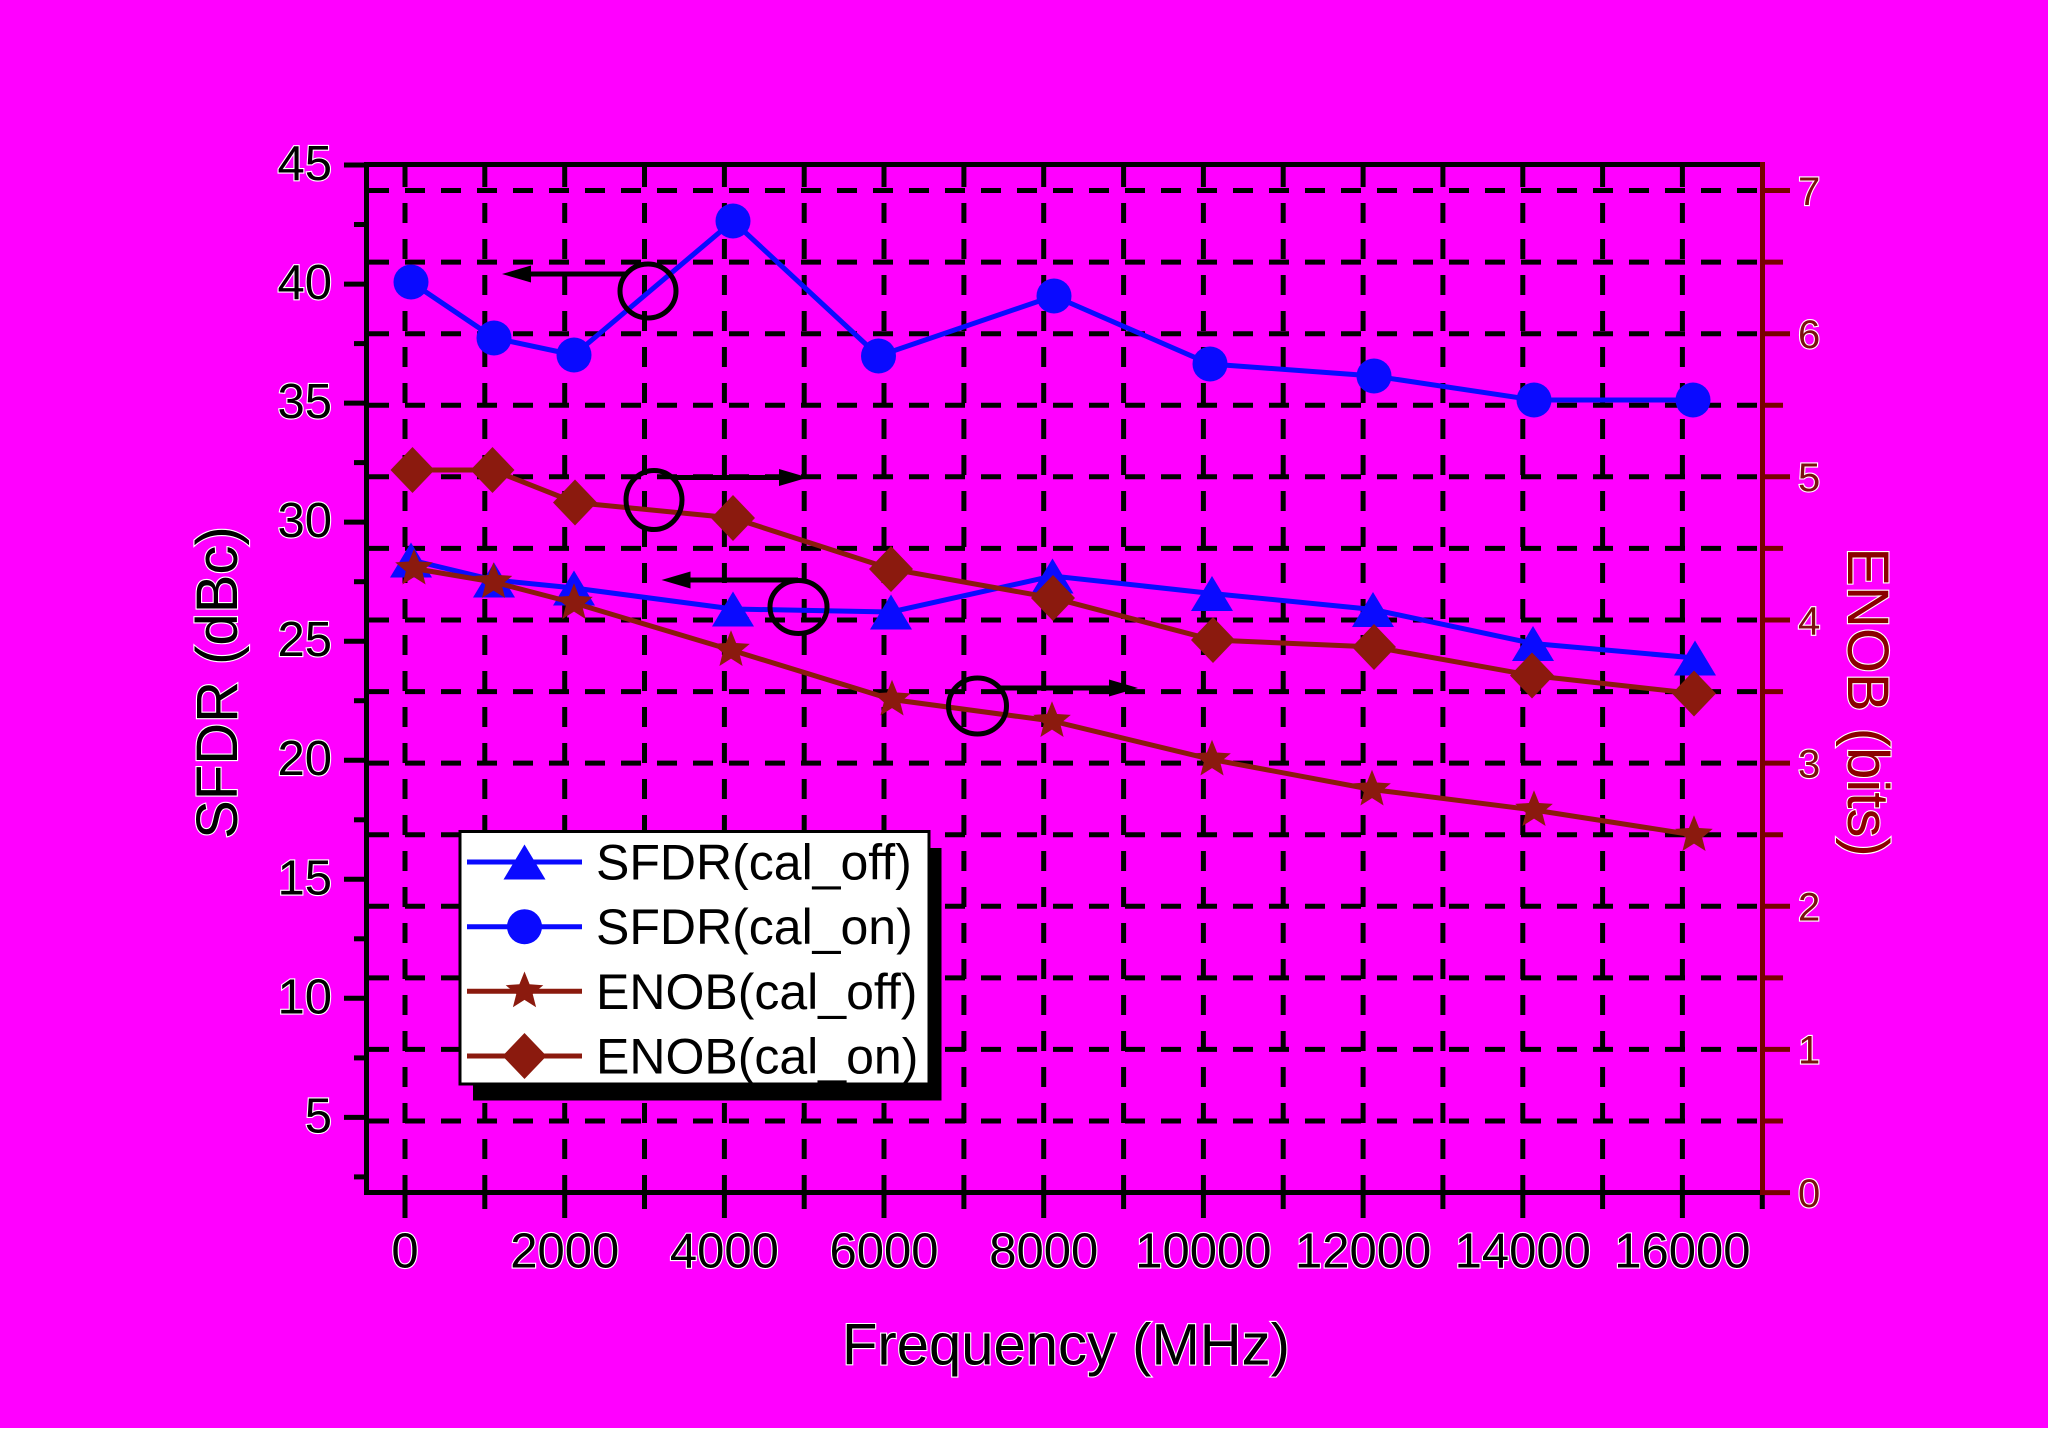  I want to click on svg-text: 16000, so click(1682, 1252).